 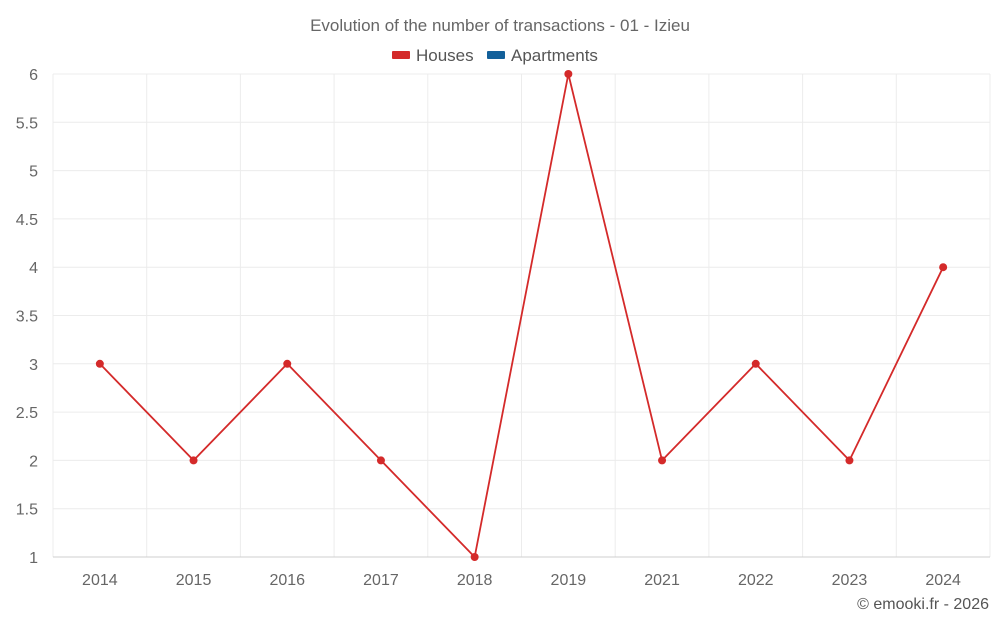 I want to click on x-tick-label: 2015, so click(x=194, y=580).